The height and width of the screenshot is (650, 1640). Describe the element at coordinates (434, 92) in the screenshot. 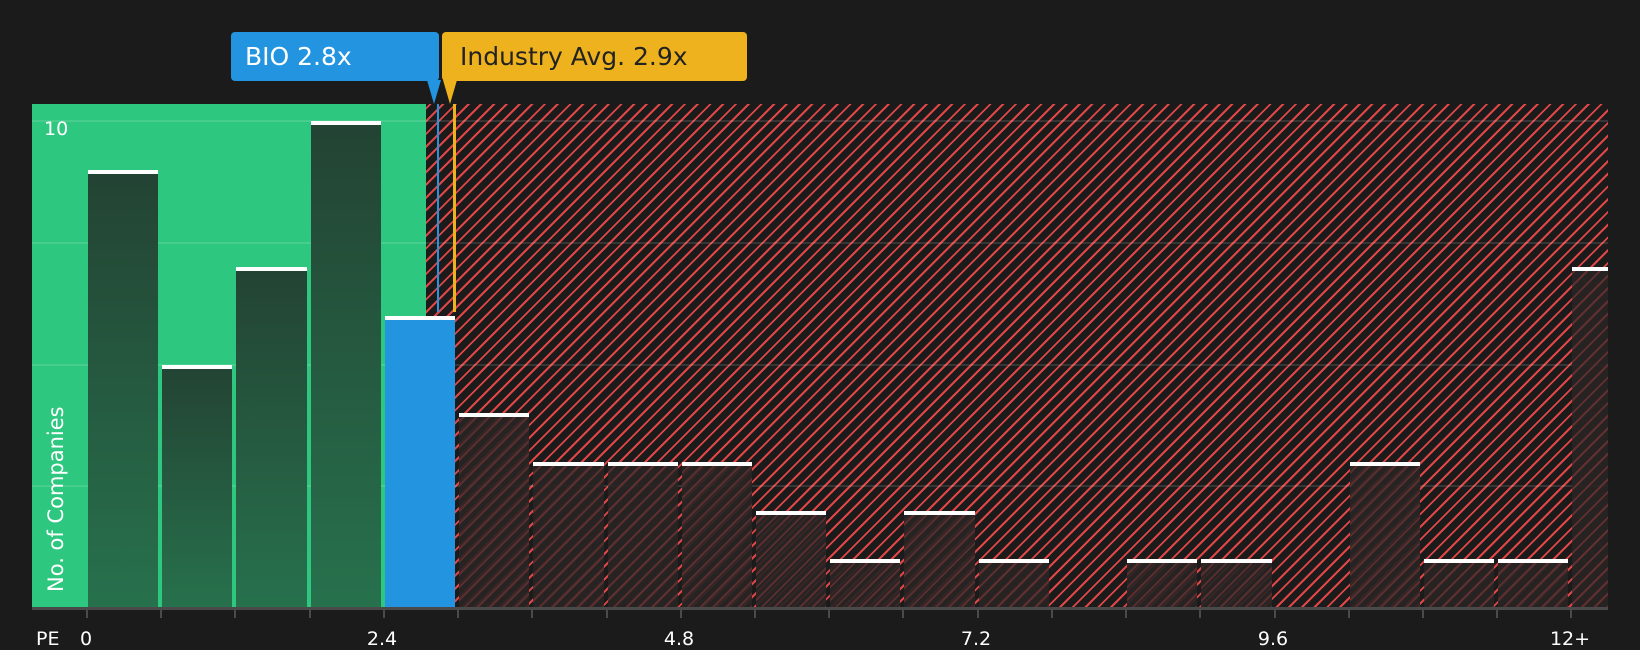

I see `company-callout-pointer-icon` at that location.